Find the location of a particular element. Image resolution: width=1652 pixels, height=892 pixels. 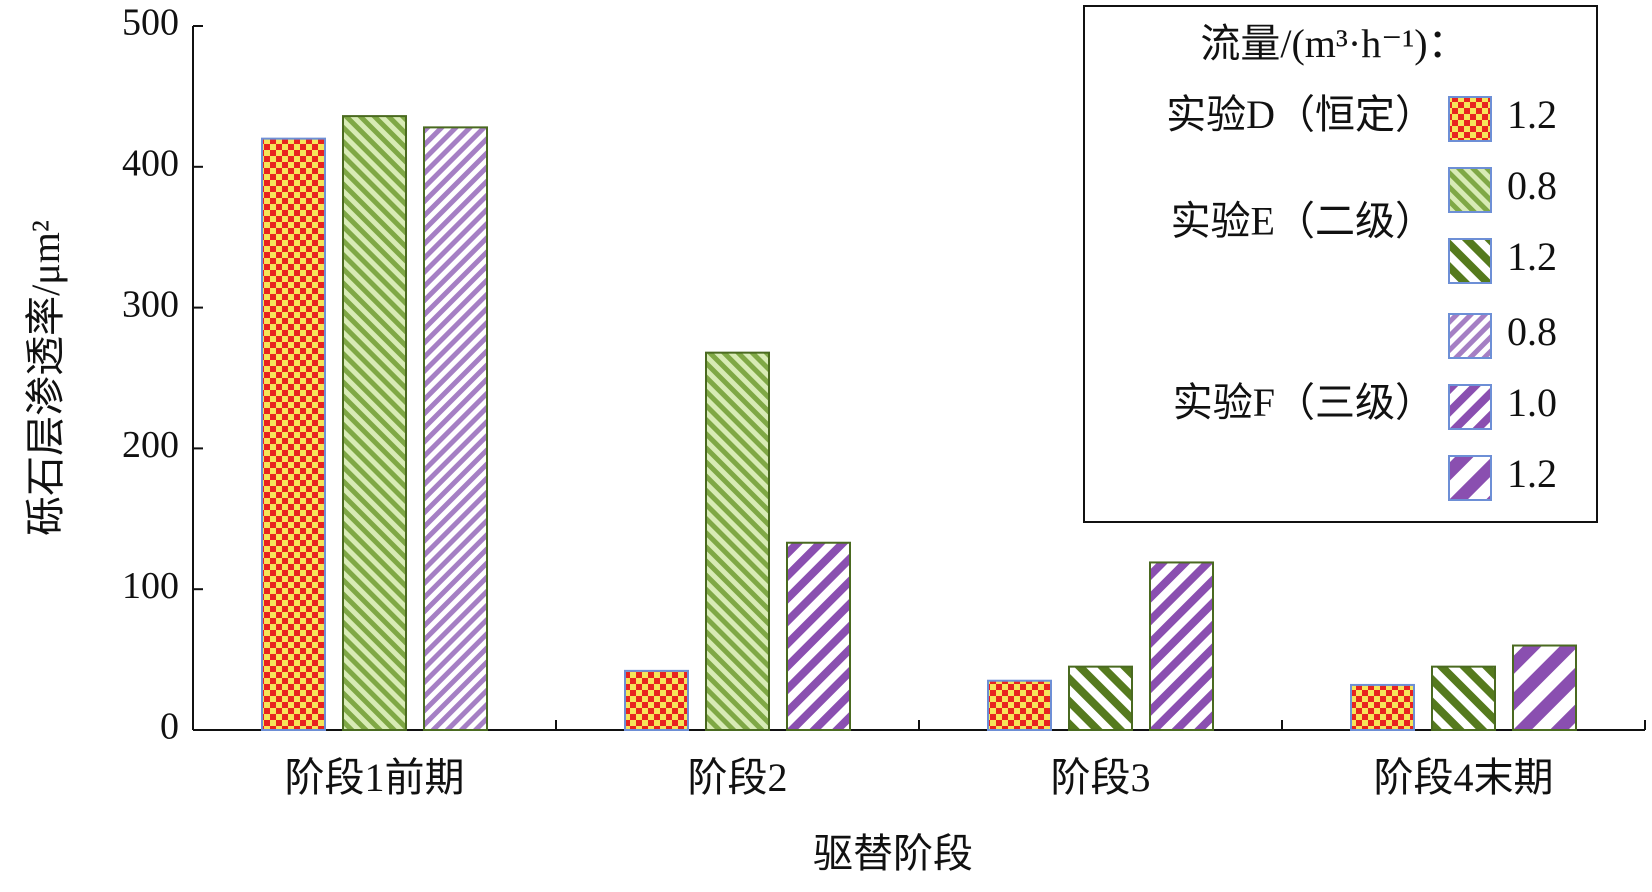

x-tick-label: 阶段1前期 is located at coordinates (375, 777).